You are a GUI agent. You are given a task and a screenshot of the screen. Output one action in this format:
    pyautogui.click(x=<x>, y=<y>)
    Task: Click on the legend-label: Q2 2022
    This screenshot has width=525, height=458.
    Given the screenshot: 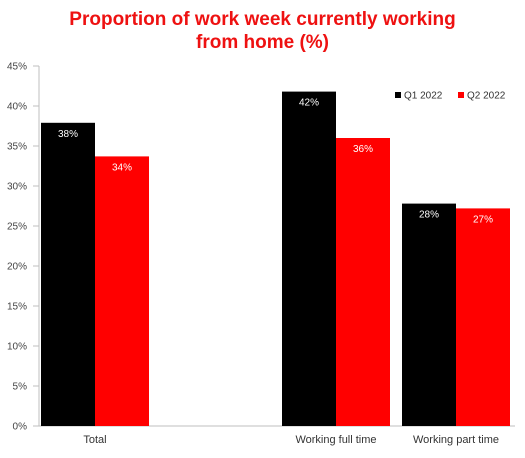 What is the action you would take?
    pyautogui.click(x=486, y=96)
    